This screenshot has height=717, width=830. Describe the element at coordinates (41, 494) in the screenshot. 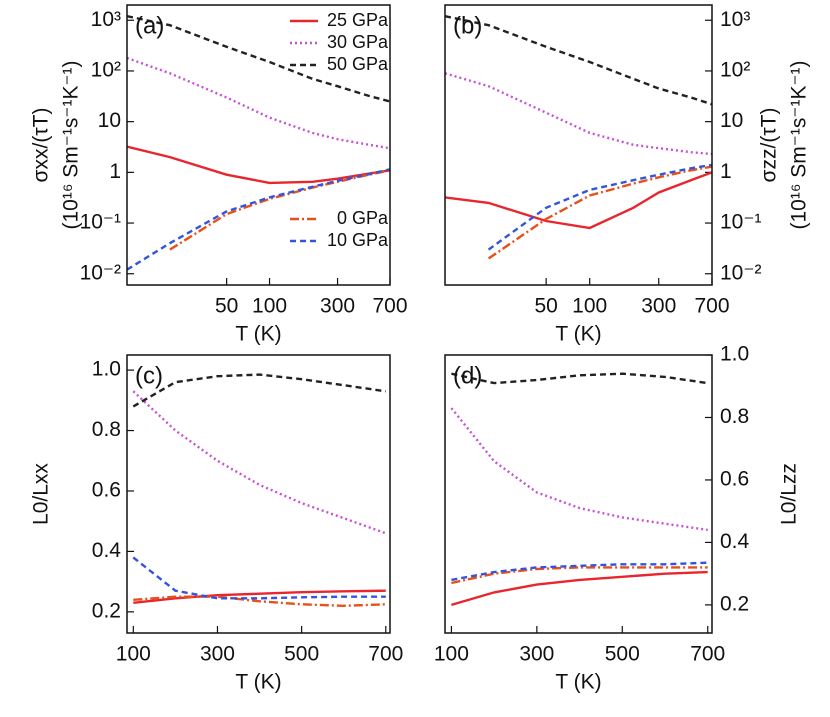

I see `y-axis-label: L0/Lxx` at that location.